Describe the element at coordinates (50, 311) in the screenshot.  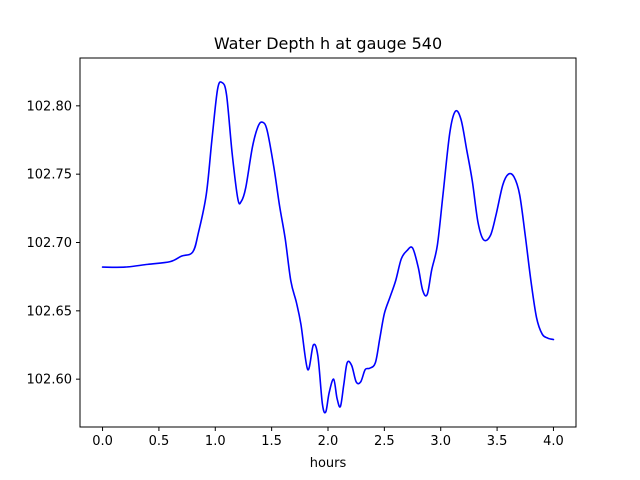
I see `y-tick-label: 102.65` at that location.